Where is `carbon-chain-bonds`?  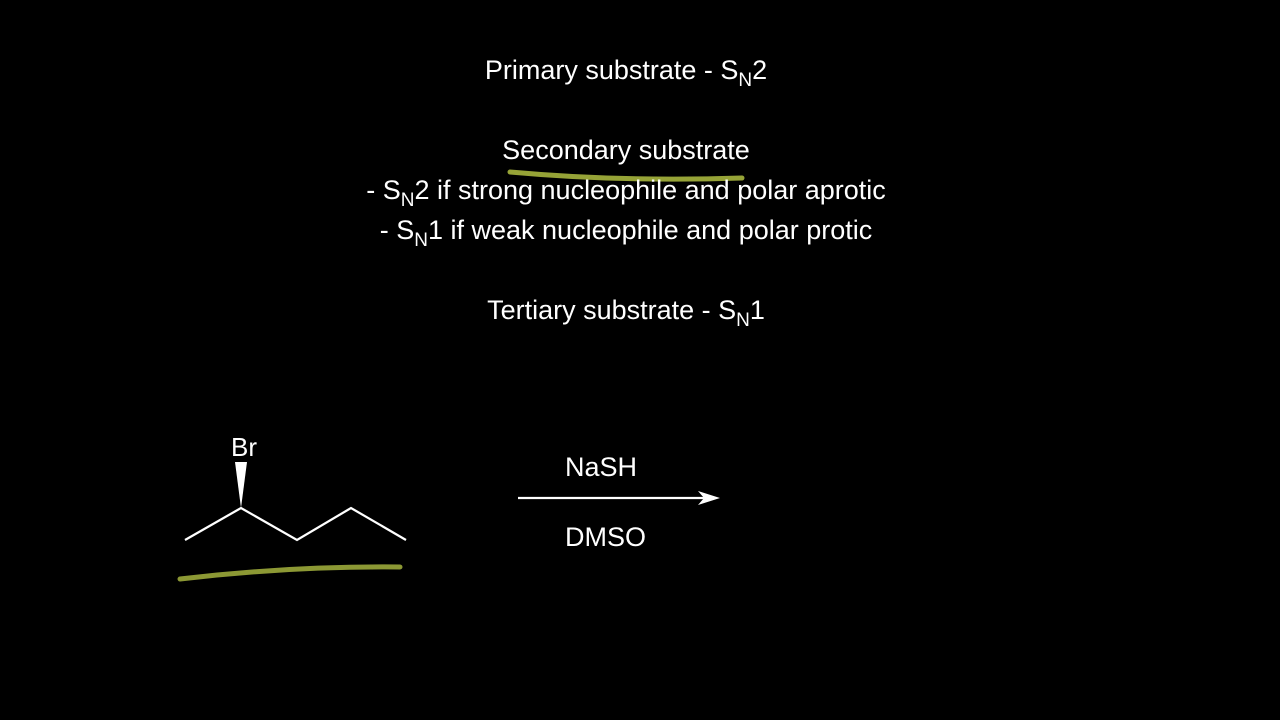
carbon-chain-bonds is located at coordinates (295, 524).